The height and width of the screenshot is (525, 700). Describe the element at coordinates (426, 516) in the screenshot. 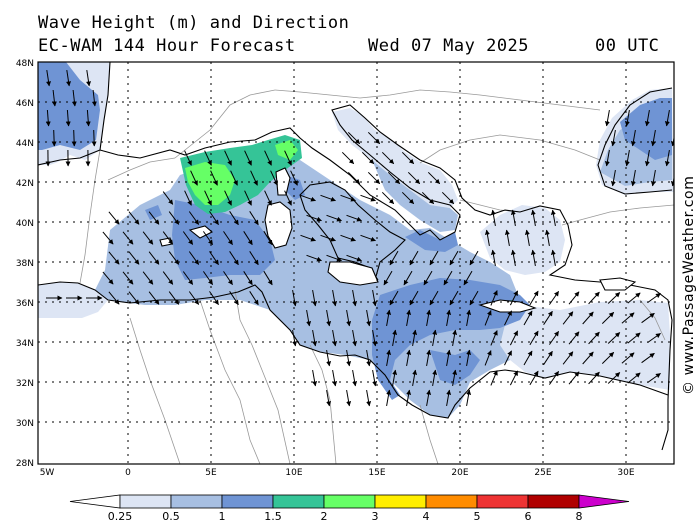

I see `colorbar-label: 4` at that location.